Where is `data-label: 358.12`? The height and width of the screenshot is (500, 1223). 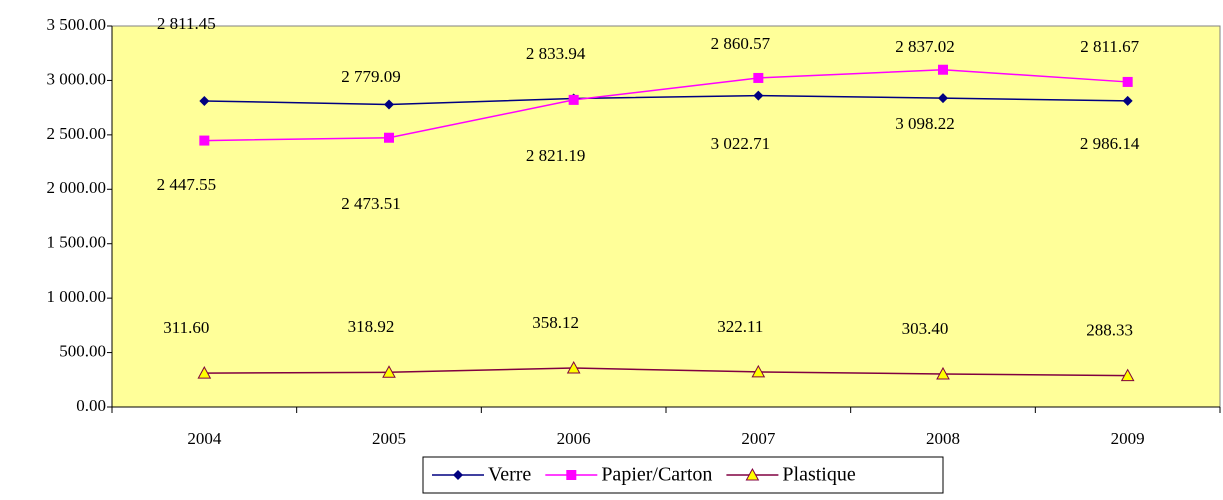 data-label: 358.12 is located at coordinates (555, 322).